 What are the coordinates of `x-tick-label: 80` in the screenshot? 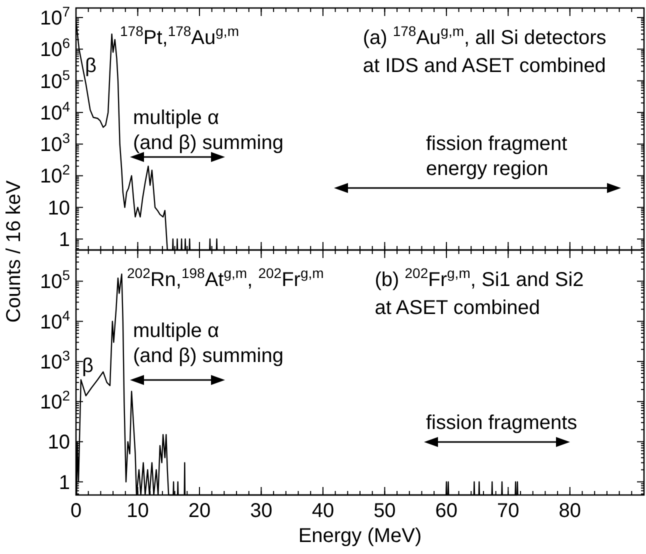 It's located at (570, 511).